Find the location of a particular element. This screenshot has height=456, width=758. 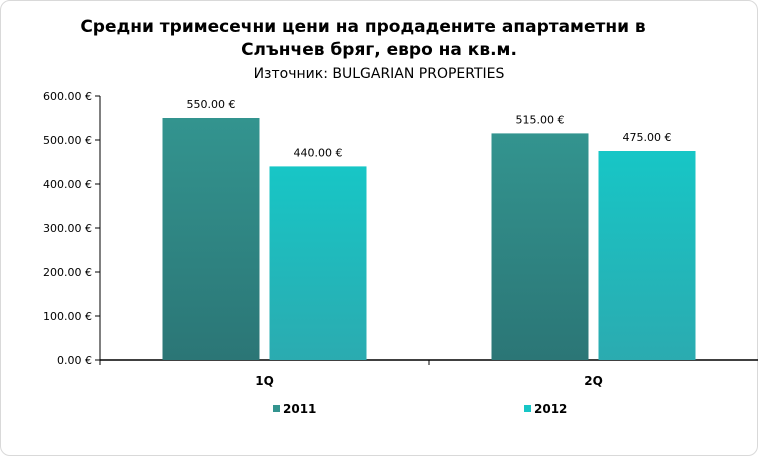

legend-label: 2011 is located at coordinates (299, 409).